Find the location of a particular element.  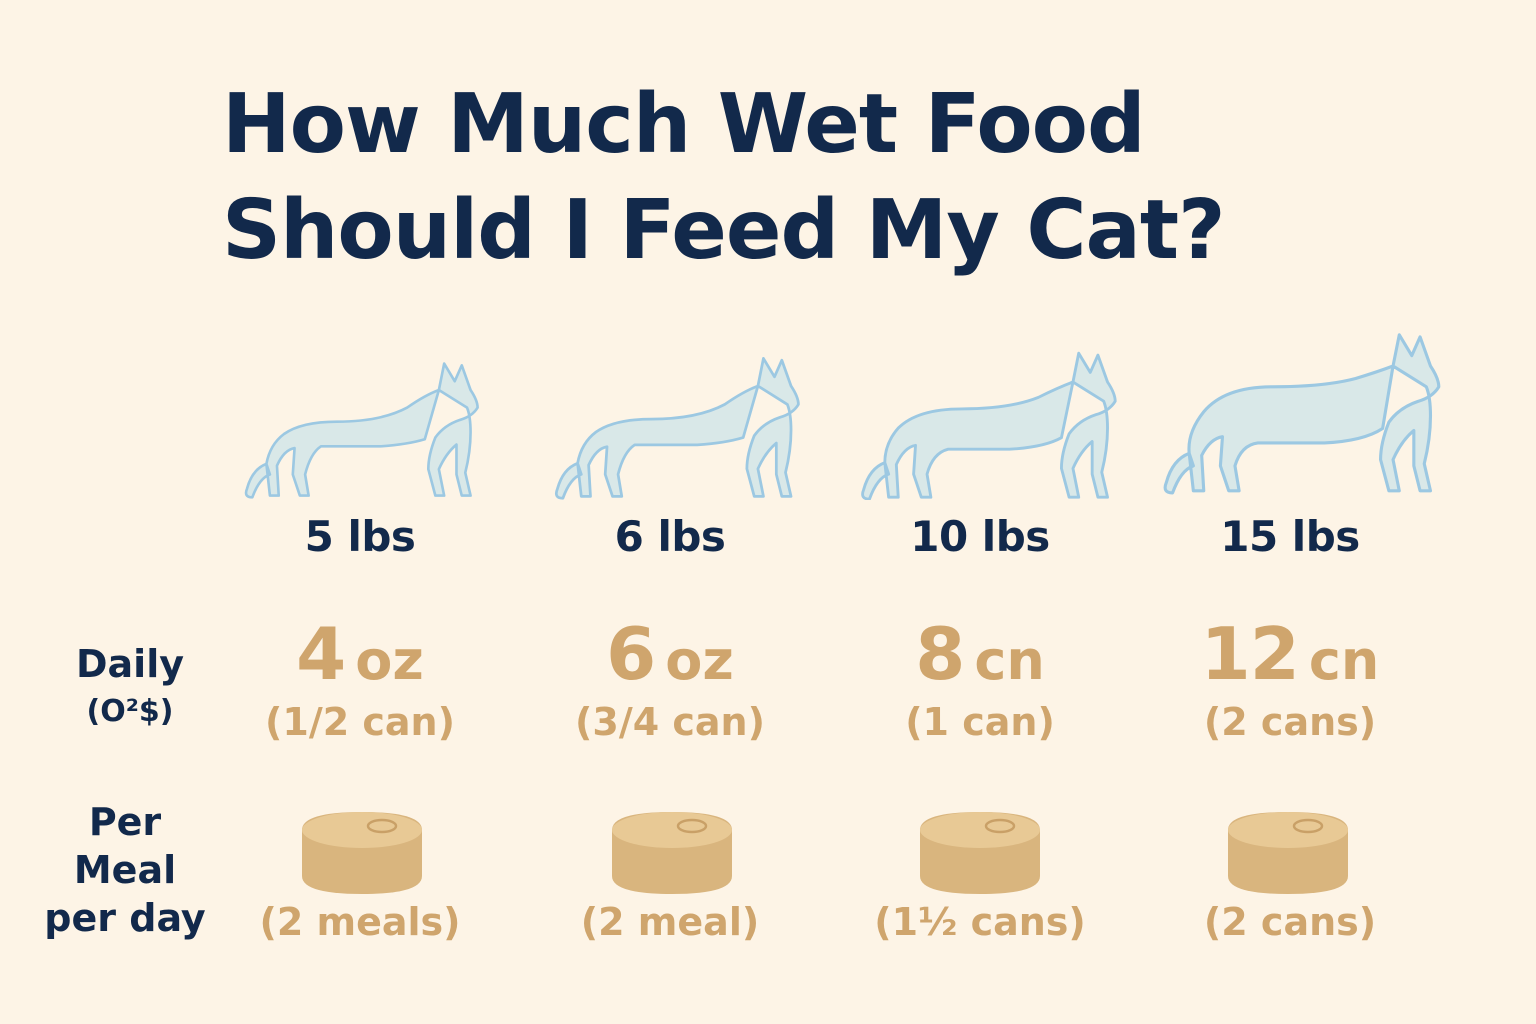

cat-weight: 10 lbs is located at coordinates (980, 536).